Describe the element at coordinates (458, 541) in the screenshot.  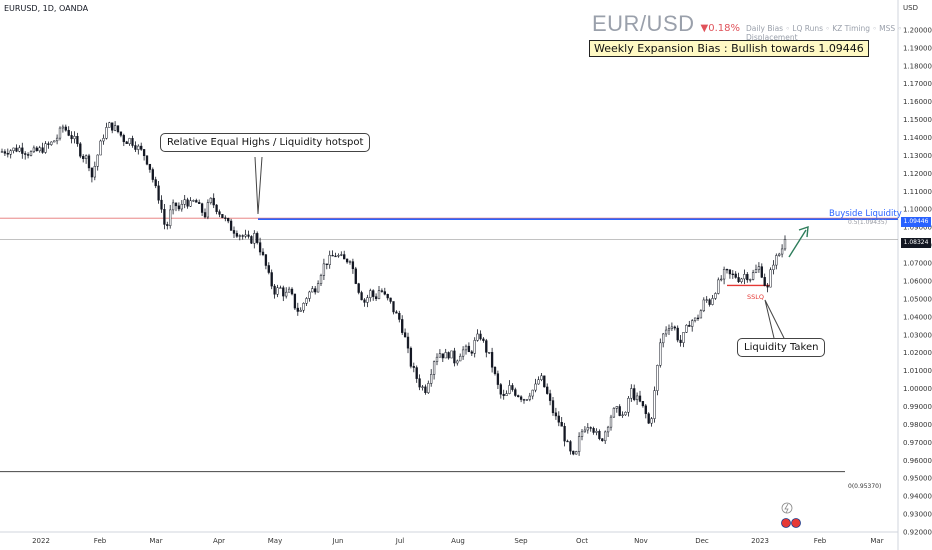
I see `x-tick-label: Aug` at that location.